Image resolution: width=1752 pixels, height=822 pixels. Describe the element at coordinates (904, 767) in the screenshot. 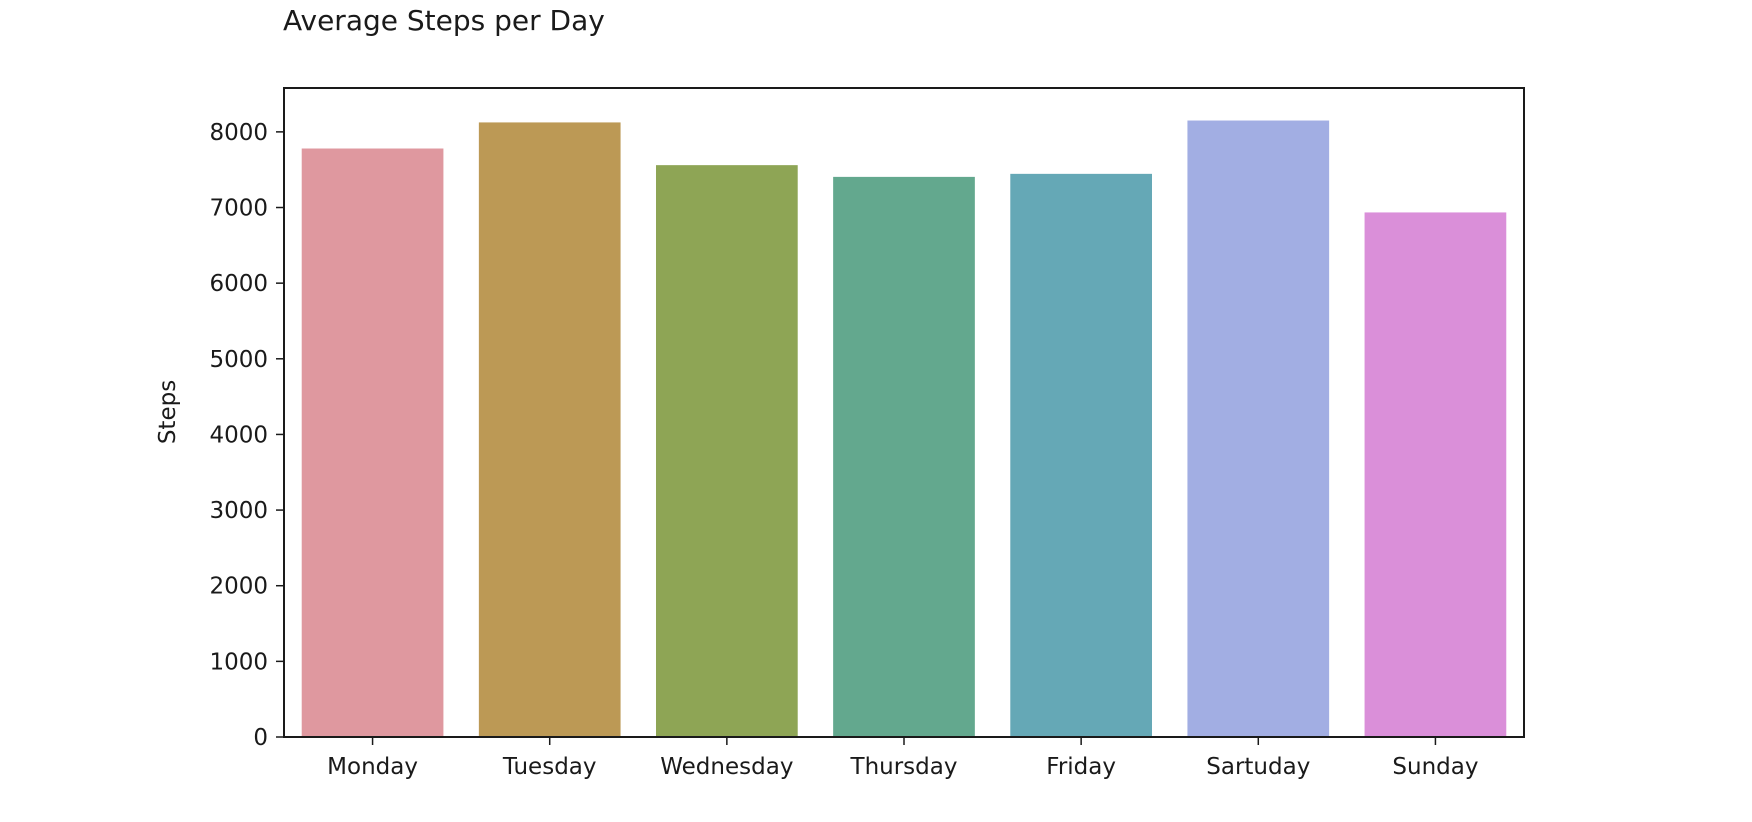

I see `x-tick-label: Thursday` at that location.